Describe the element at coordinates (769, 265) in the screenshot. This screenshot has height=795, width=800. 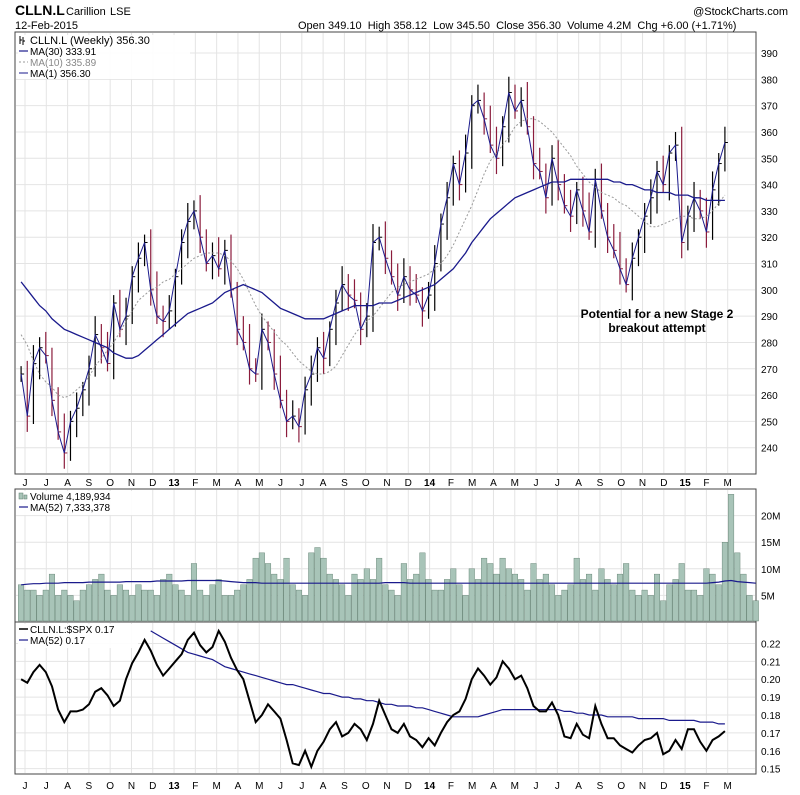
I see `price-y-tick-label: 310` at that location.